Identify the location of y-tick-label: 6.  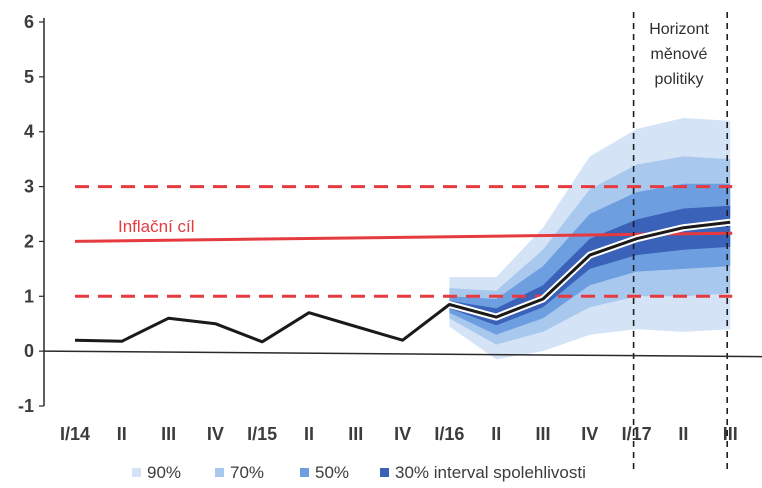
(29, 22).